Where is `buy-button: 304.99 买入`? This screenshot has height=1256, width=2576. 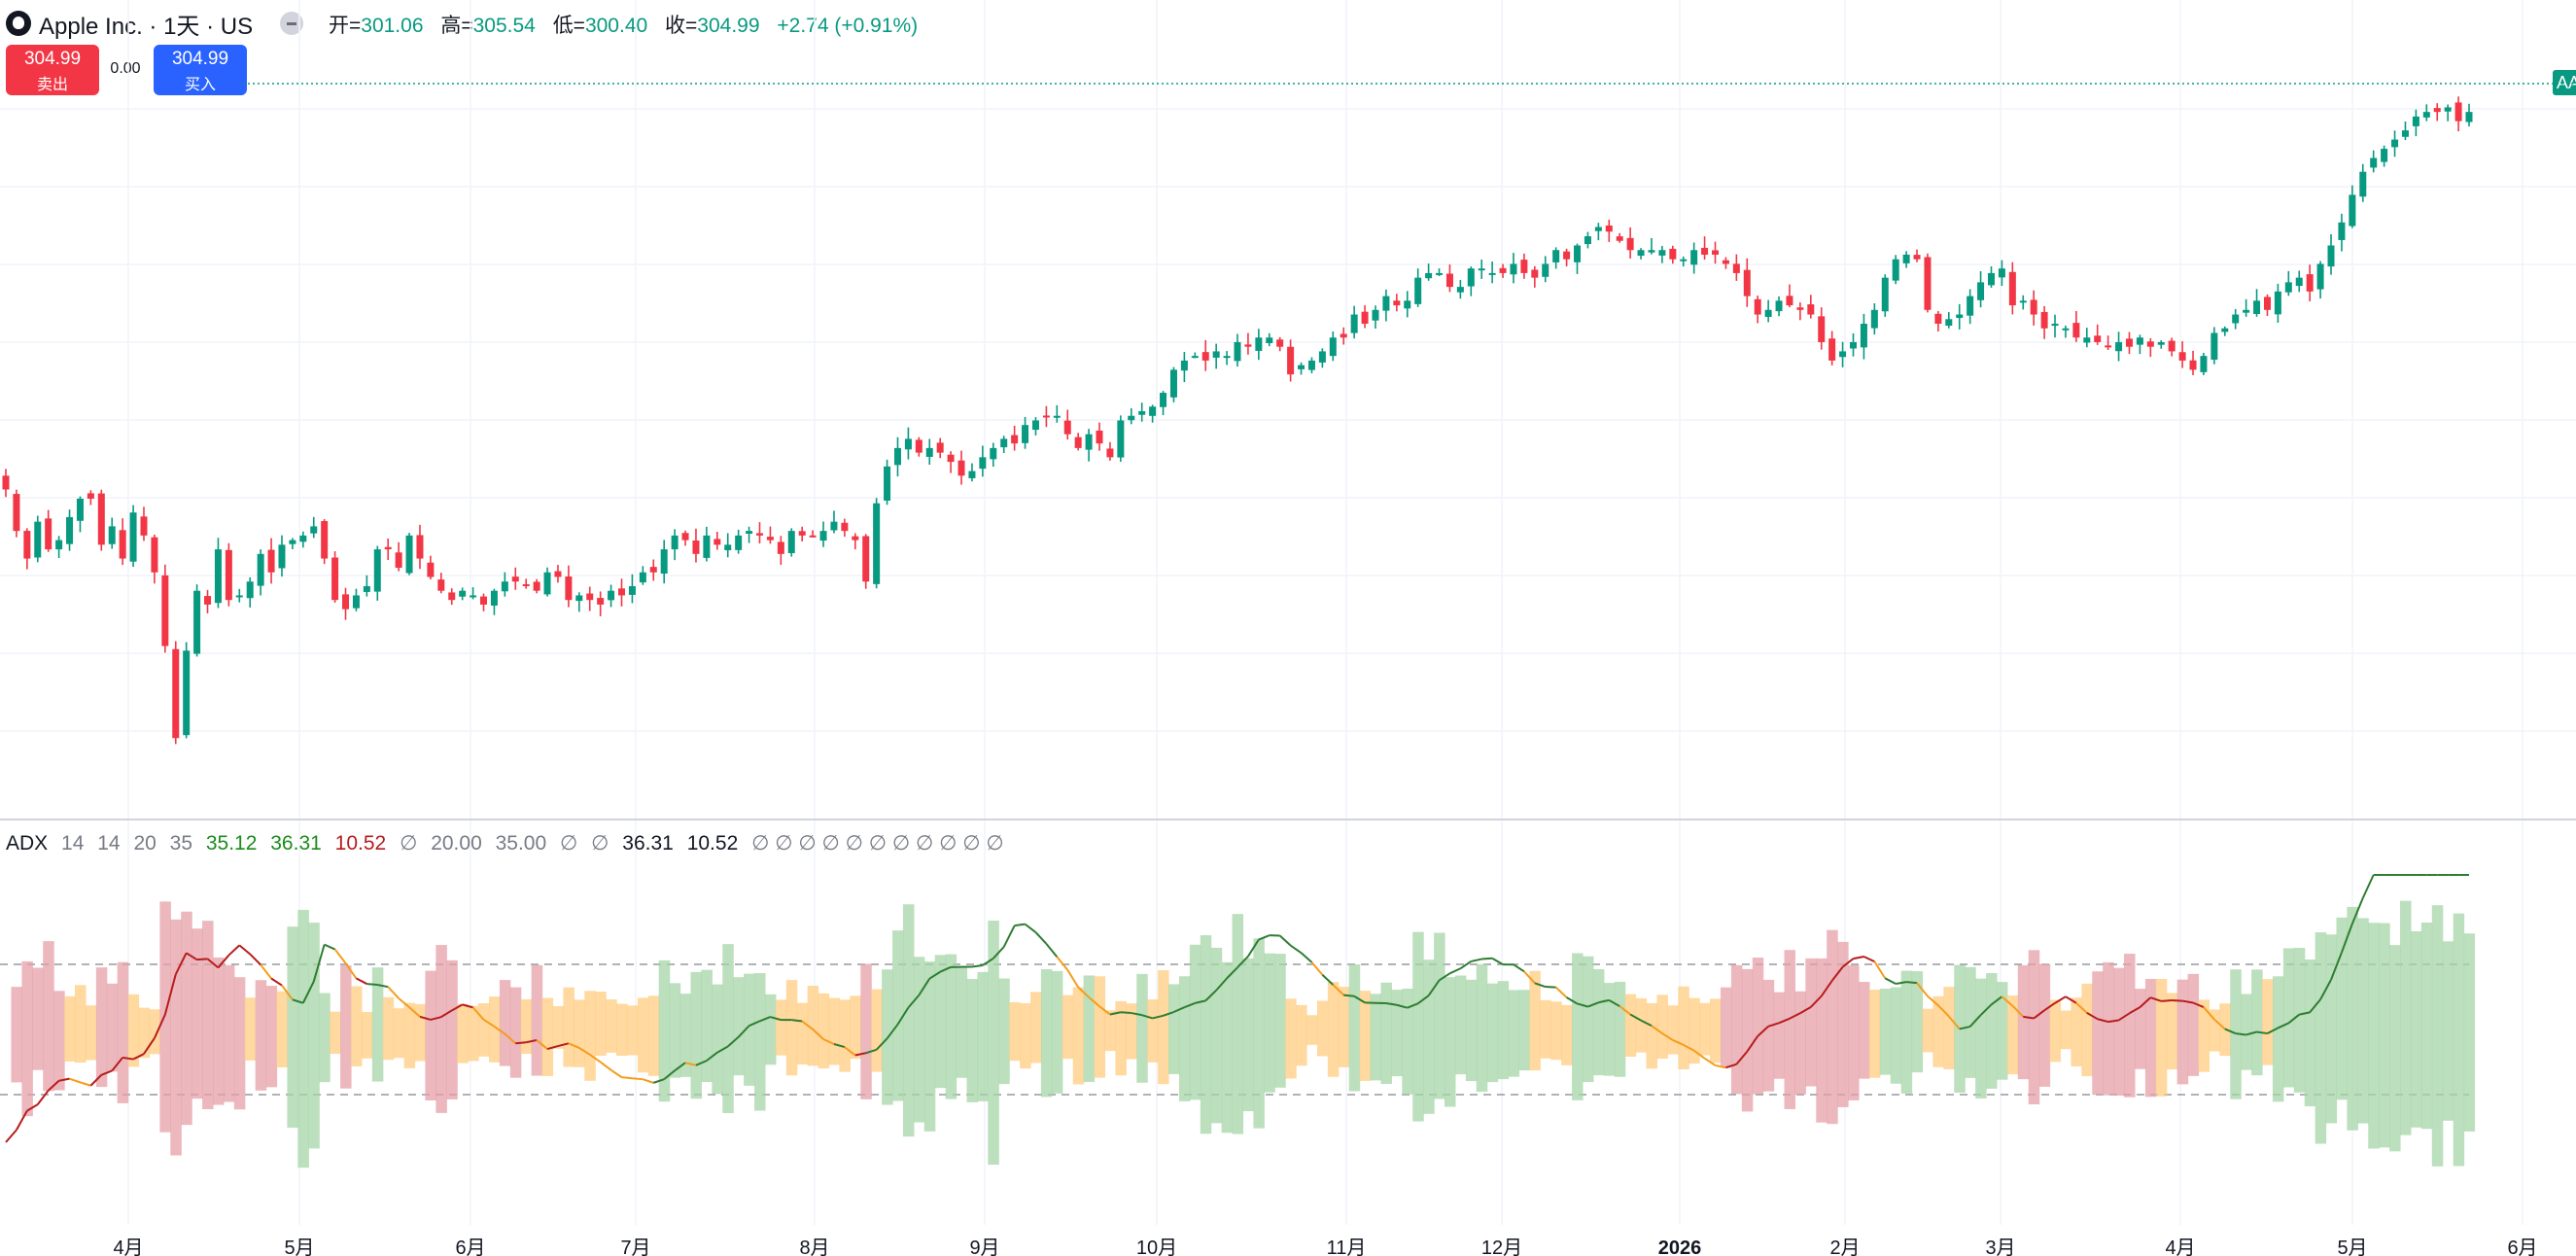
buy-button: 304.99 买入 is located at coordinates (201, 70).